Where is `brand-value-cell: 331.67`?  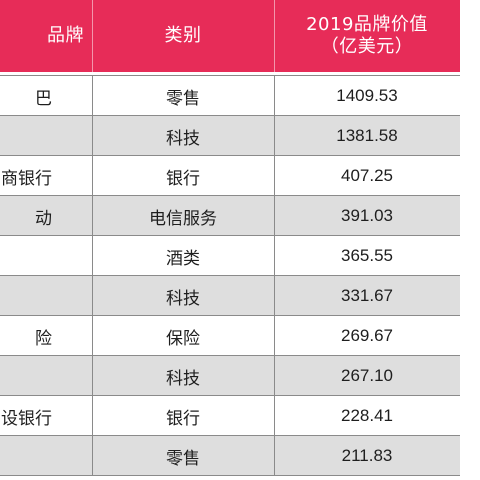
brand-value-cell: 331.67 is located at coordinates (367, 295).